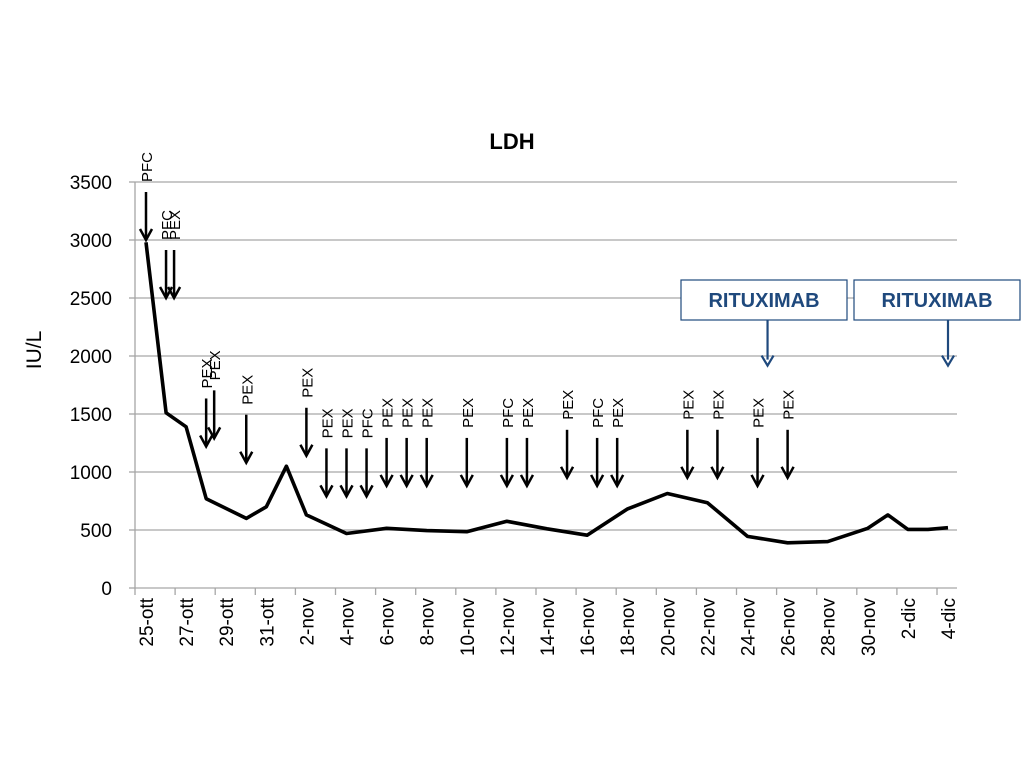  I want to click on x-tick-label: 28-nov, so click(829, 627).